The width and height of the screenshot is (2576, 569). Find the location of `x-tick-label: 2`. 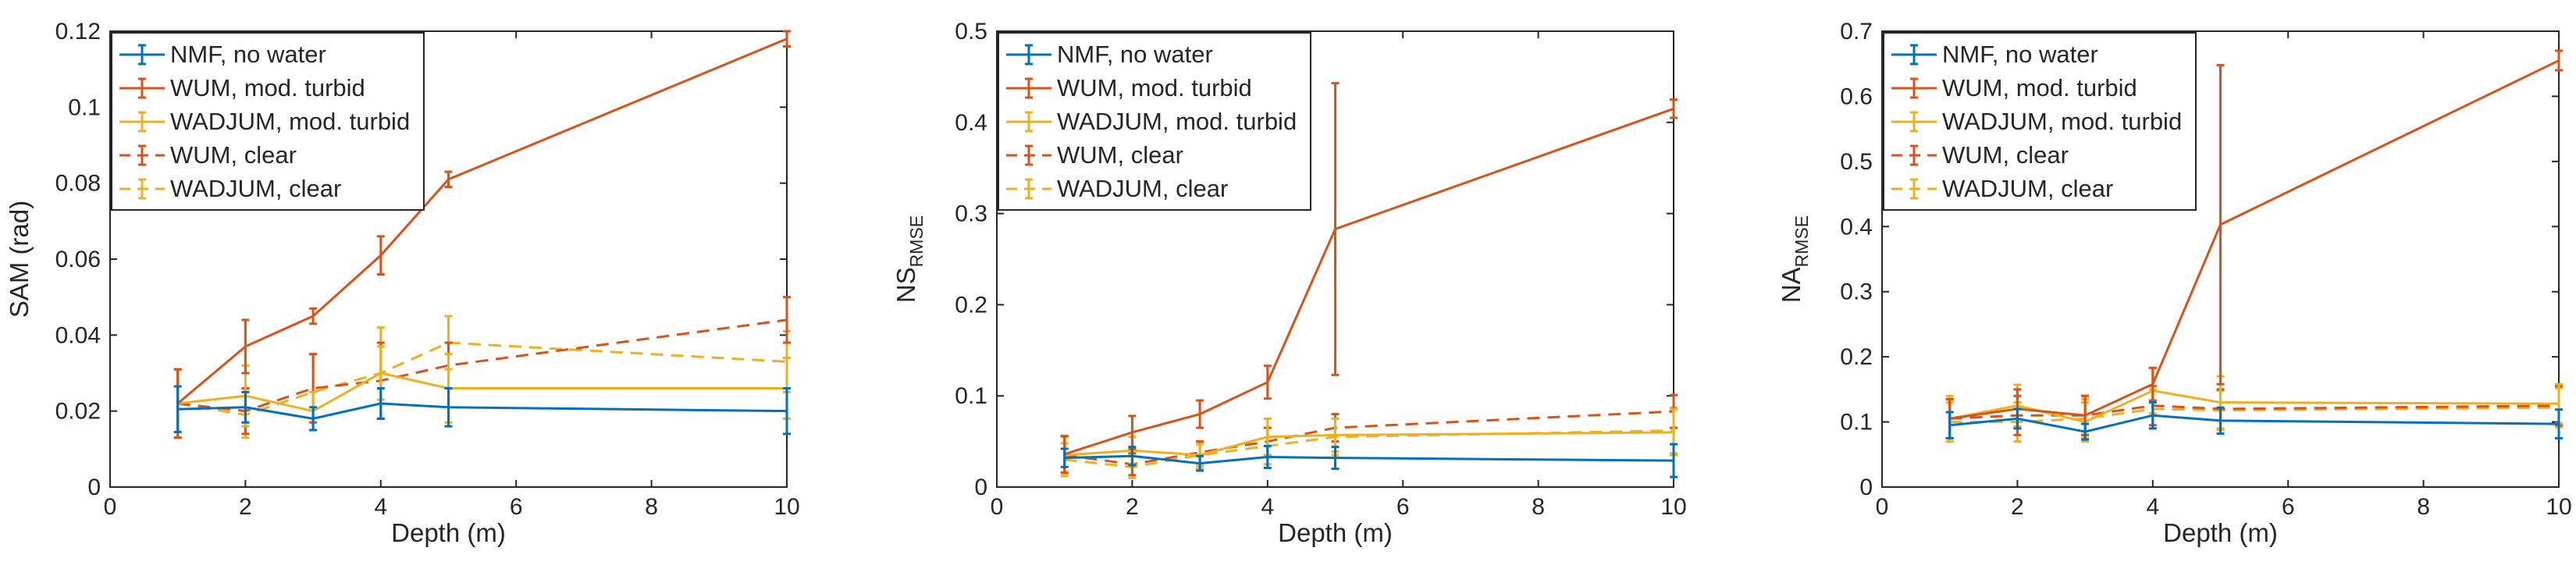

x-tick-label: 2 is located at coordinates (2018, 507).